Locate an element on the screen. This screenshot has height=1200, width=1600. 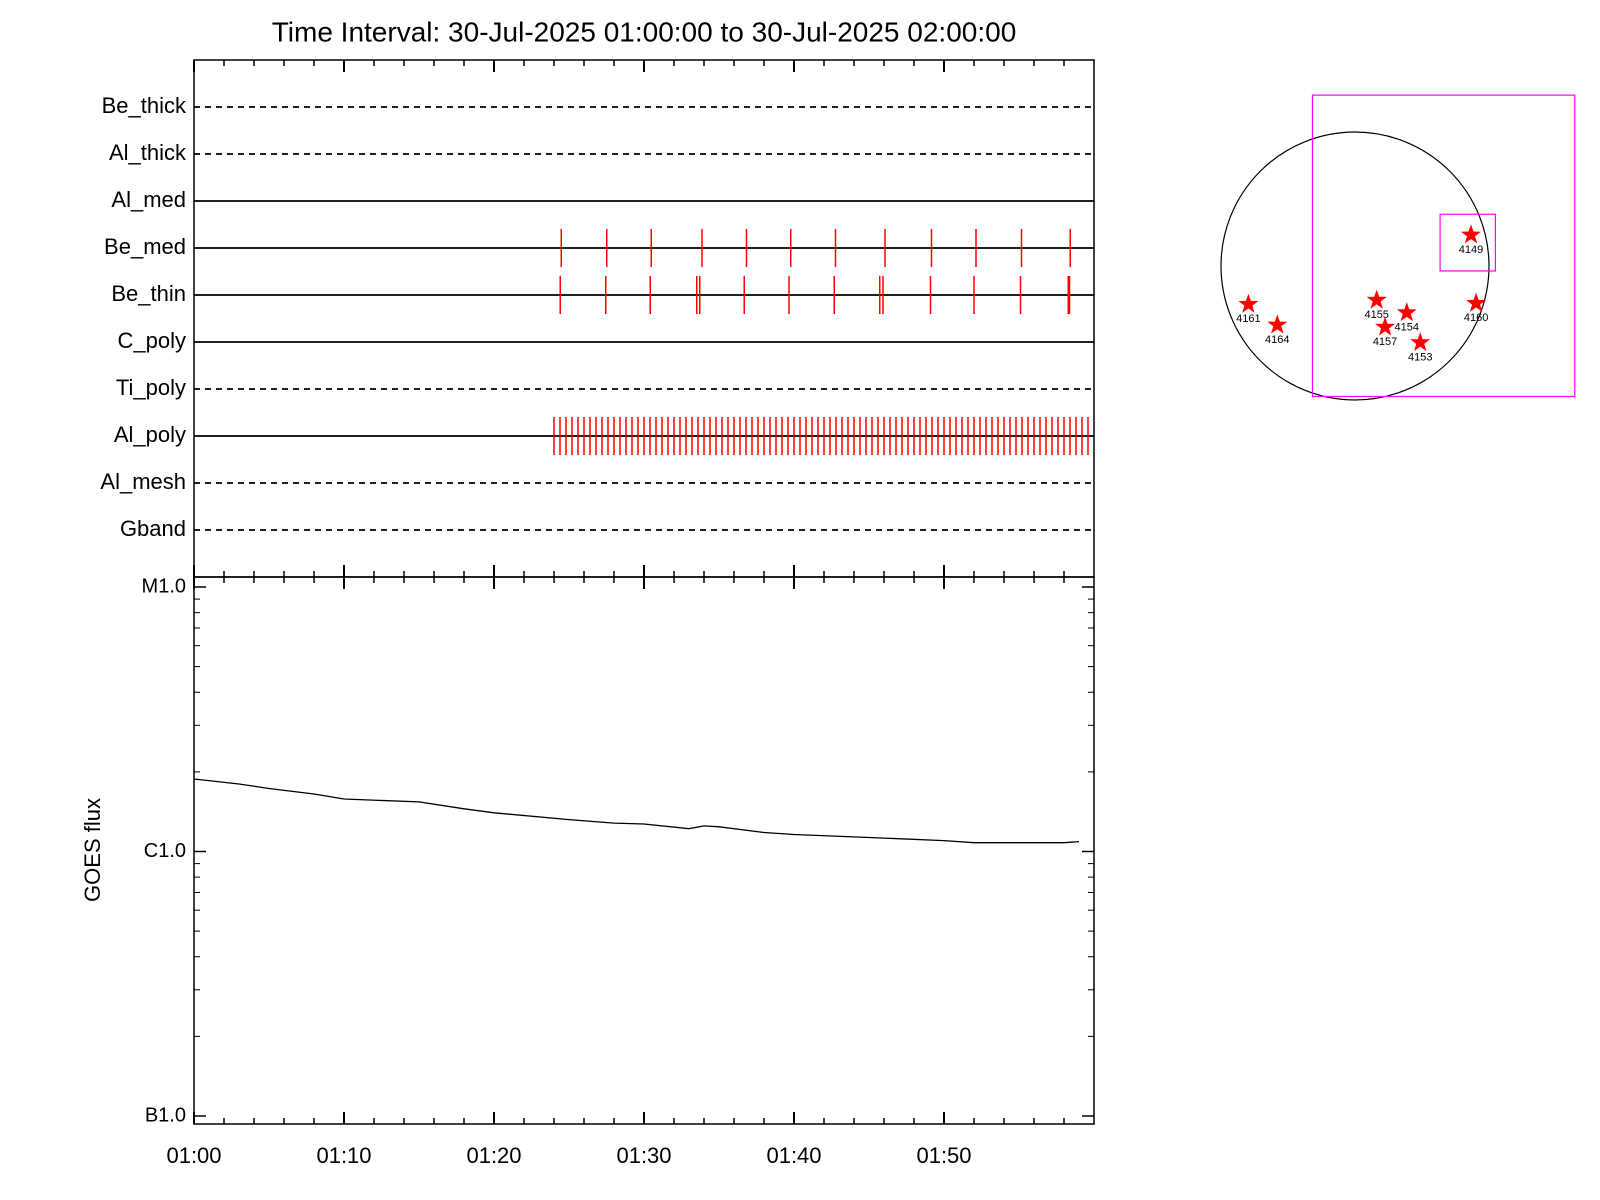
x-tick-label: 01:10 is located at coordinates (343, 1155).